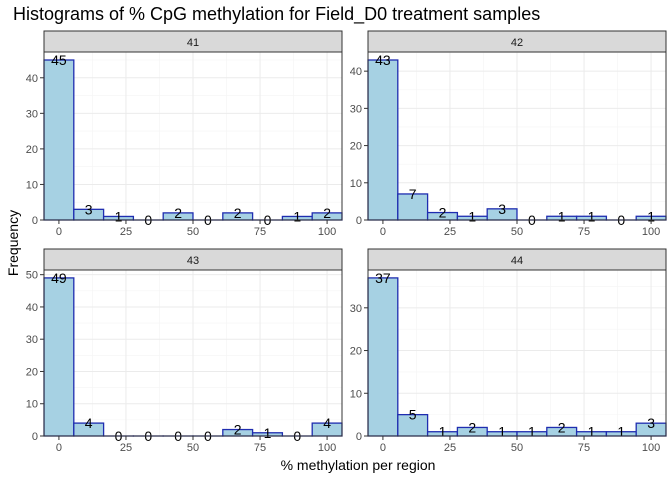 The width and height of the screenshot is (672, 480). Describe the element at coordinates (193, 43) in the screenshot. I see `facet-strip-label: 41` at that location.